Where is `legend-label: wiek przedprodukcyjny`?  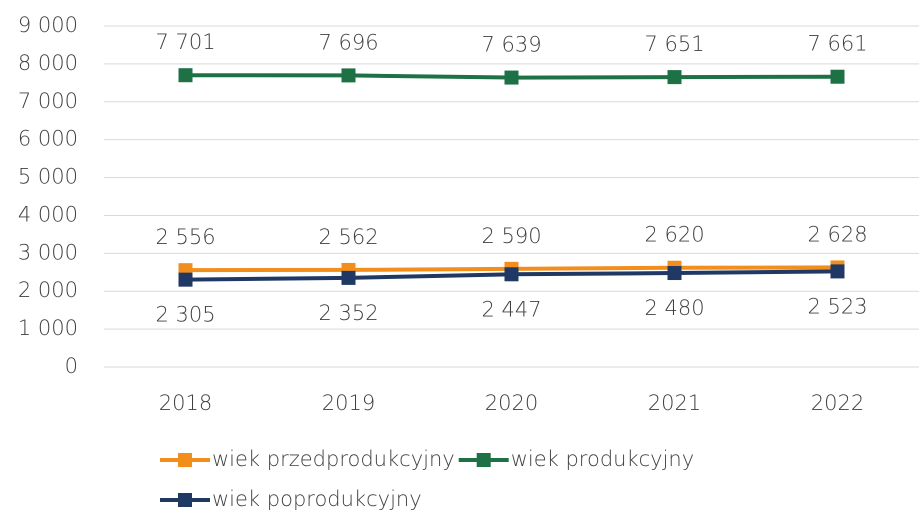 legend-label: wiek przedprodukcyjny is located at coordinates (333, 459).